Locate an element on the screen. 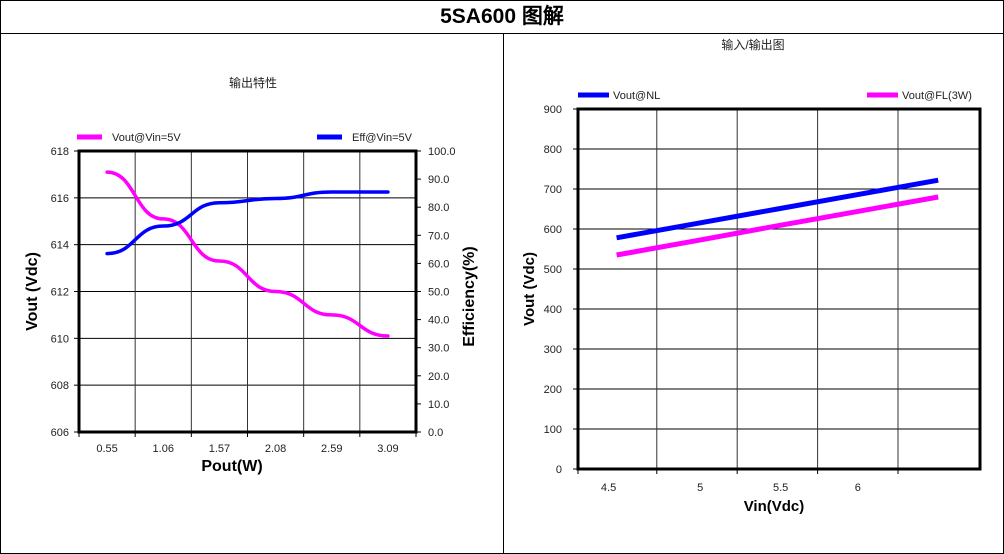 The image size is (1004, 554). legend-label: Vout@FL(3W) is located at coordinates (937, 96).